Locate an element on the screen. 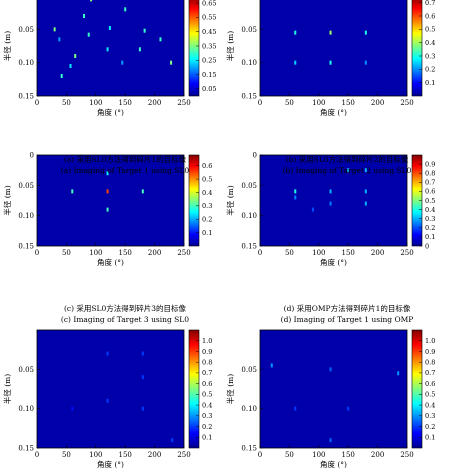  colorbar-tick-label: 0.25 is located at coordinates (209, 61).